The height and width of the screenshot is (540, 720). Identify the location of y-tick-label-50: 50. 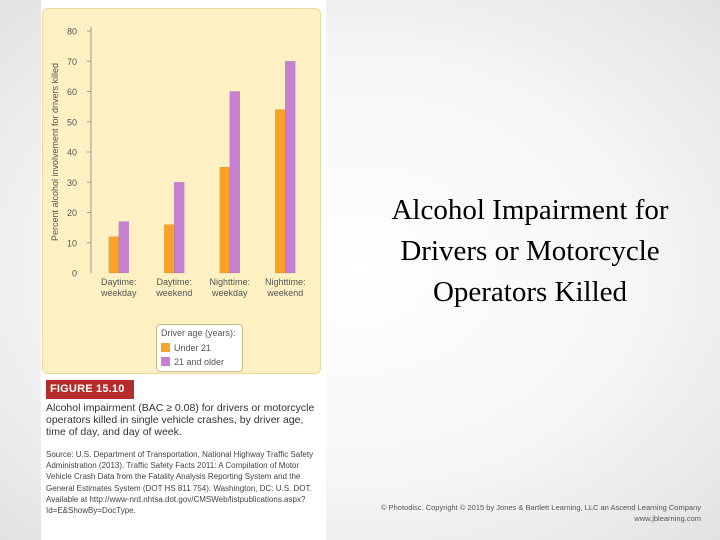
(72, 122).